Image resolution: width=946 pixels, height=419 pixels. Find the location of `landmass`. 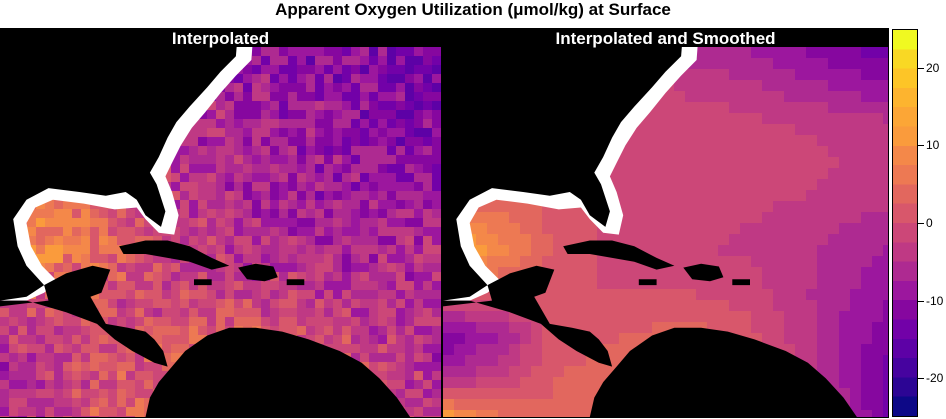

landmass is located at coordinates (619, 255).